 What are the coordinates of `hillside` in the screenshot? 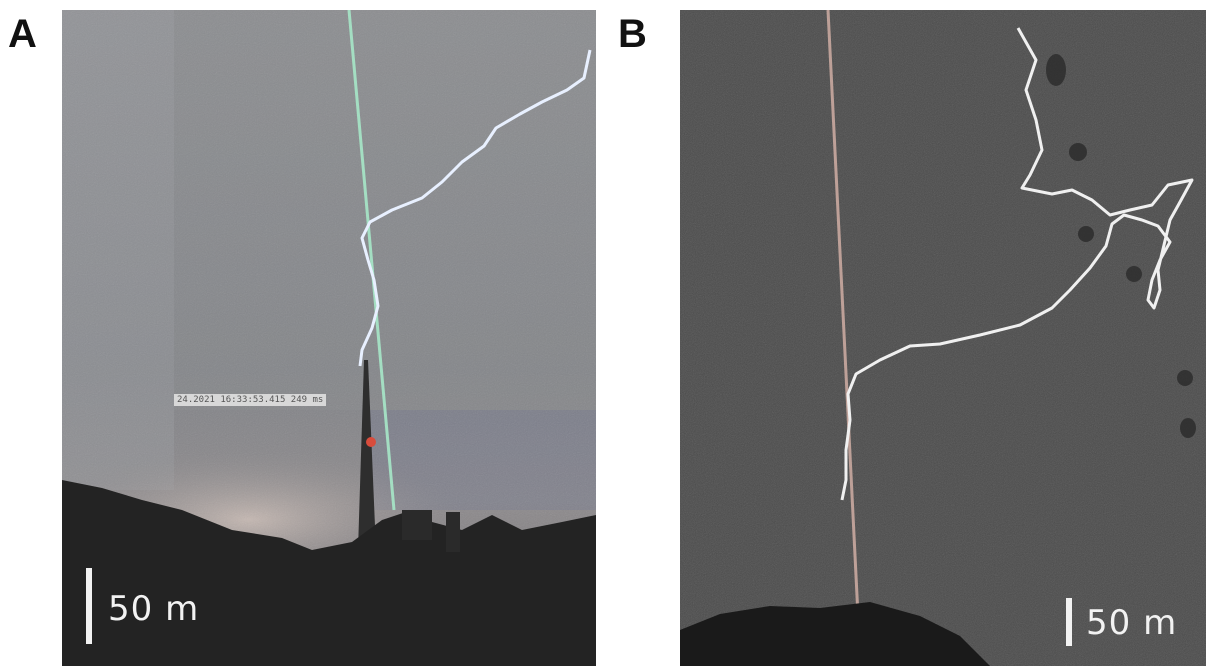 It's located at (329, 573).